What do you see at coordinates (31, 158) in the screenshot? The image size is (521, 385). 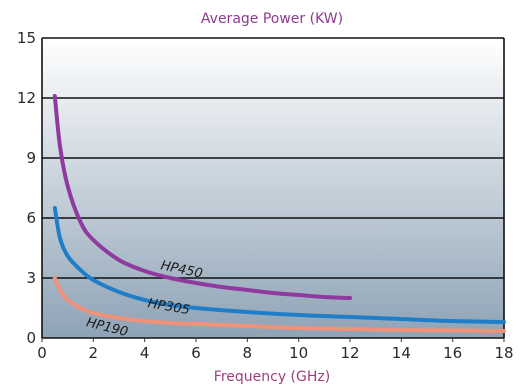 I see `y-tick-label-9: 9` at bounding box center [31, 158].